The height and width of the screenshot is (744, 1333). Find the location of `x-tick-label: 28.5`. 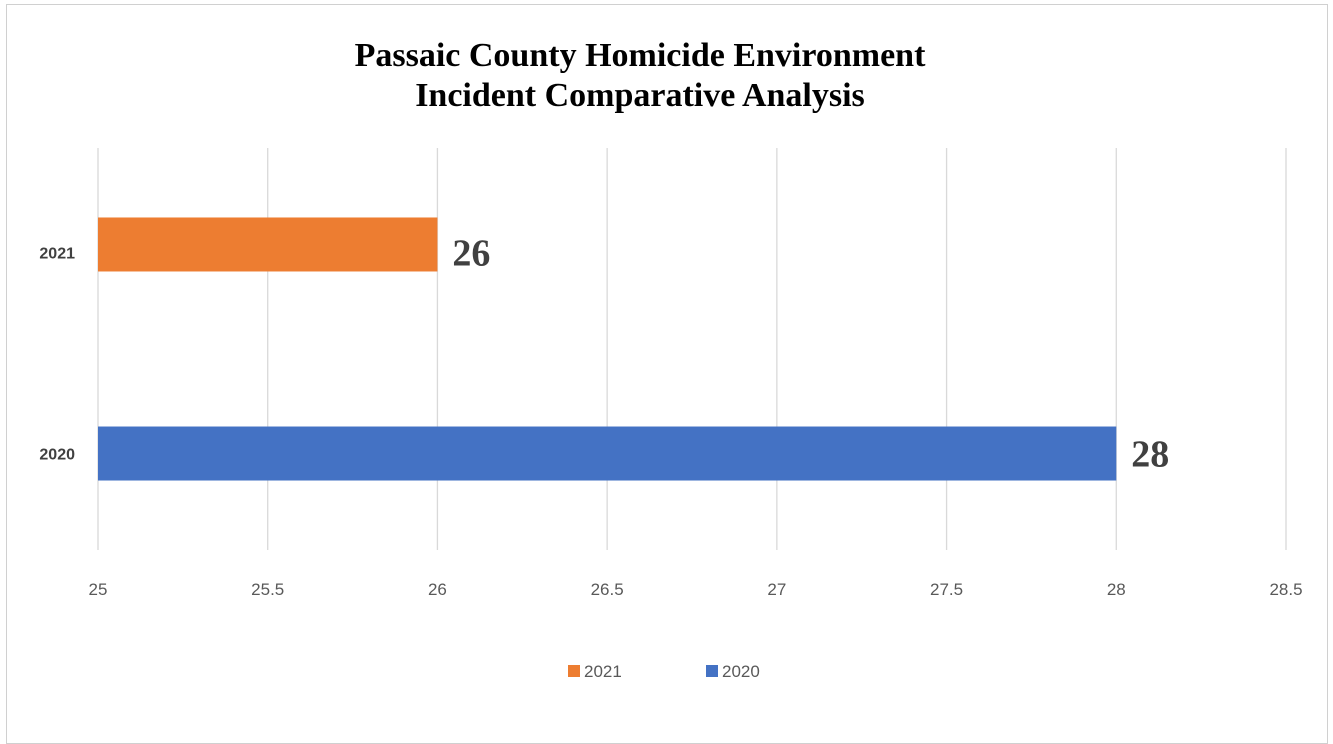

x-tick-label: 28.5 is located at coordinates (1285, 589).